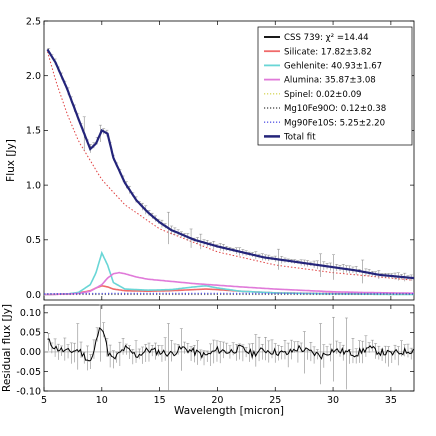 The height and width of the screenshot is (436, 436). I want to click on x-tick-label: 30, so click(333, 400).